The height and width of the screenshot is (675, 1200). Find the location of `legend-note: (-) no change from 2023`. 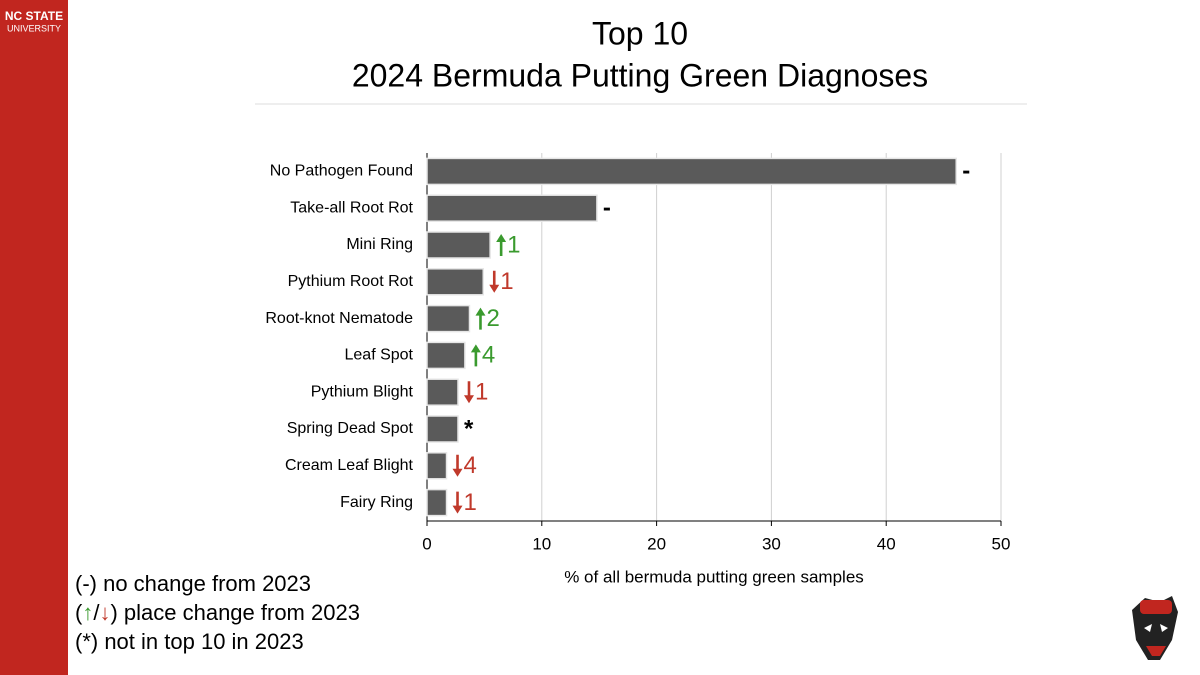

legend-note: (-) no change from 2023 is located at coordinates (193, 583).